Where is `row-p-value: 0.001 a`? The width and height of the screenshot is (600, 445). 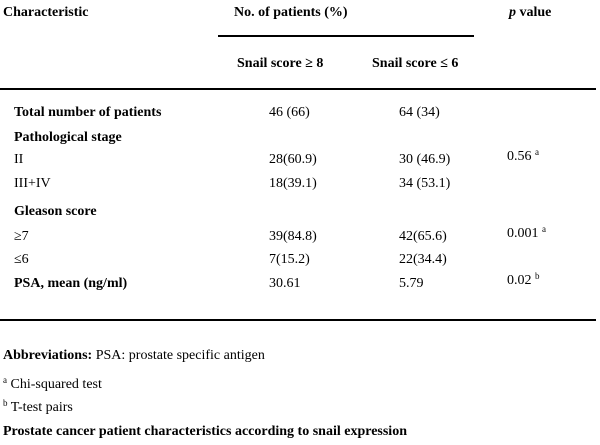
row-p-value: 0.001 a is located at coordinates (526, 233).